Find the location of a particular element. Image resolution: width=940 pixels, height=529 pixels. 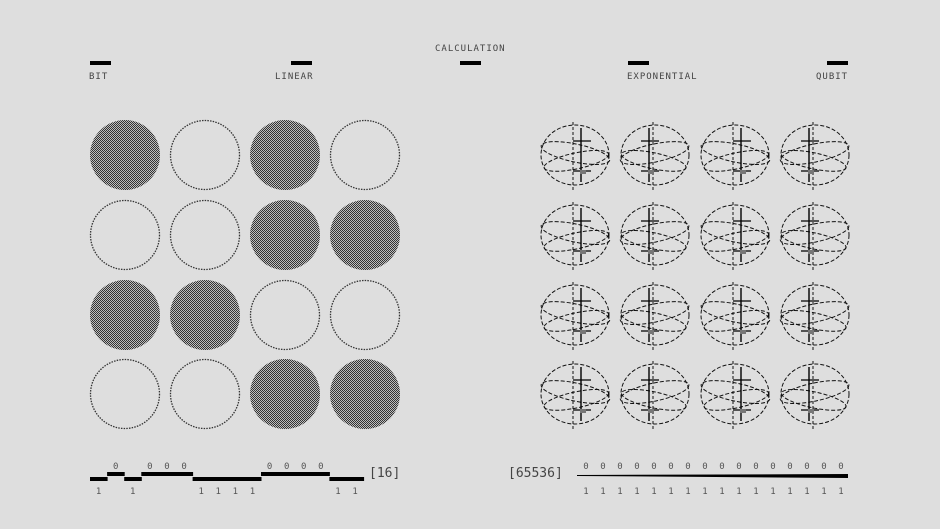

header-marker-calculation is located at coordinates (470, 63).